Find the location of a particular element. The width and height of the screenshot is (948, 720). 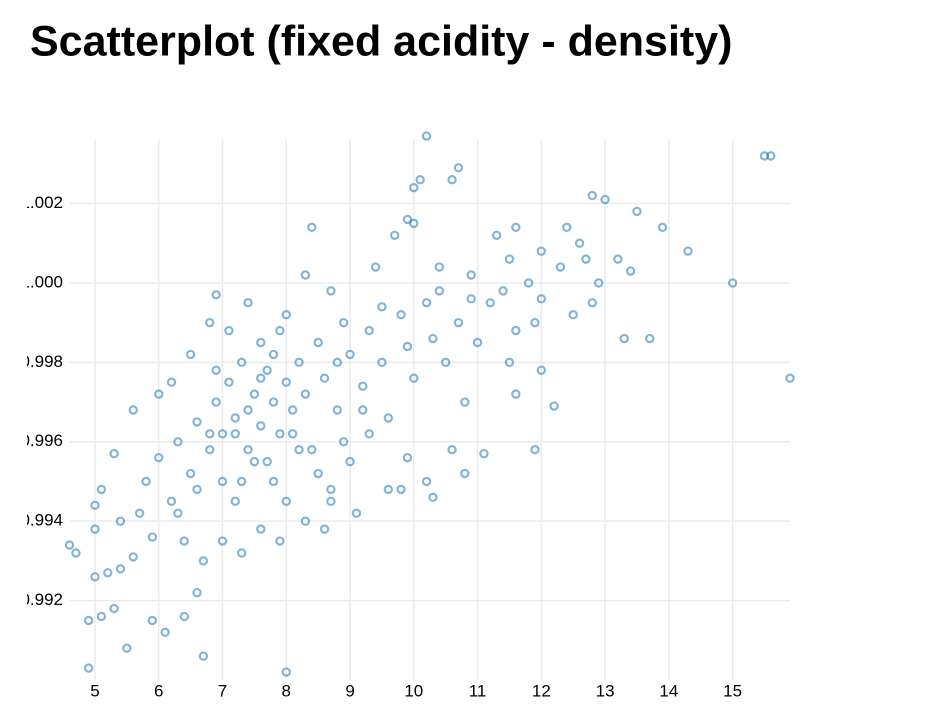

x-tick-label: 7 is located at coordinates (222, 690).